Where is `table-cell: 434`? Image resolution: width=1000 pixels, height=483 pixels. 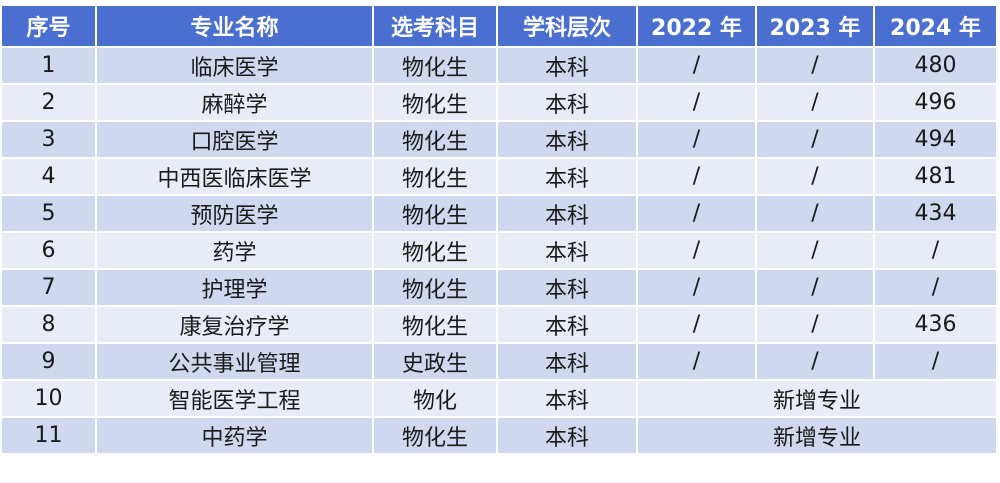 table-cell: 434 is located at coordinates (935, 213).